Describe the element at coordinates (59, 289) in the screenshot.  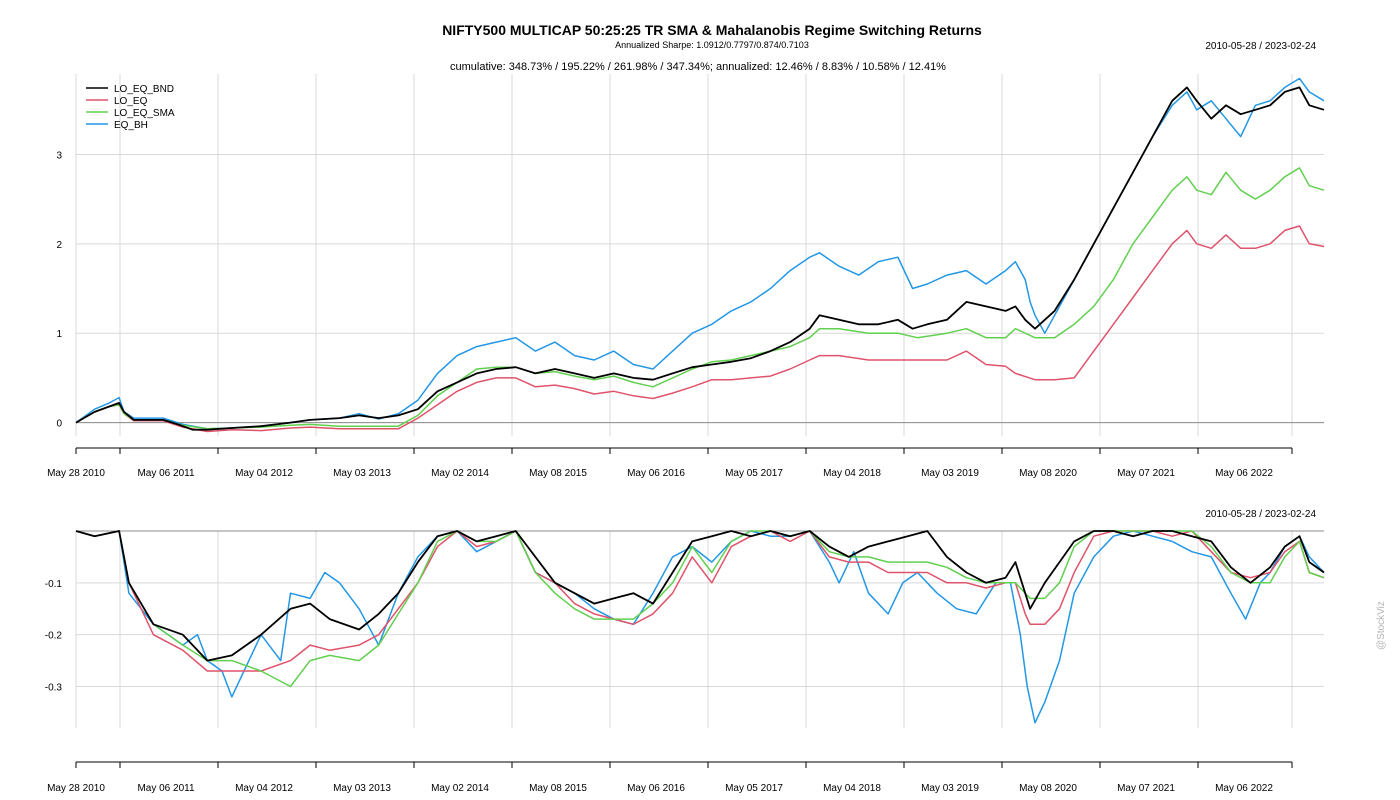
I see `top-y-axis: 0 1 2 3` at that location.